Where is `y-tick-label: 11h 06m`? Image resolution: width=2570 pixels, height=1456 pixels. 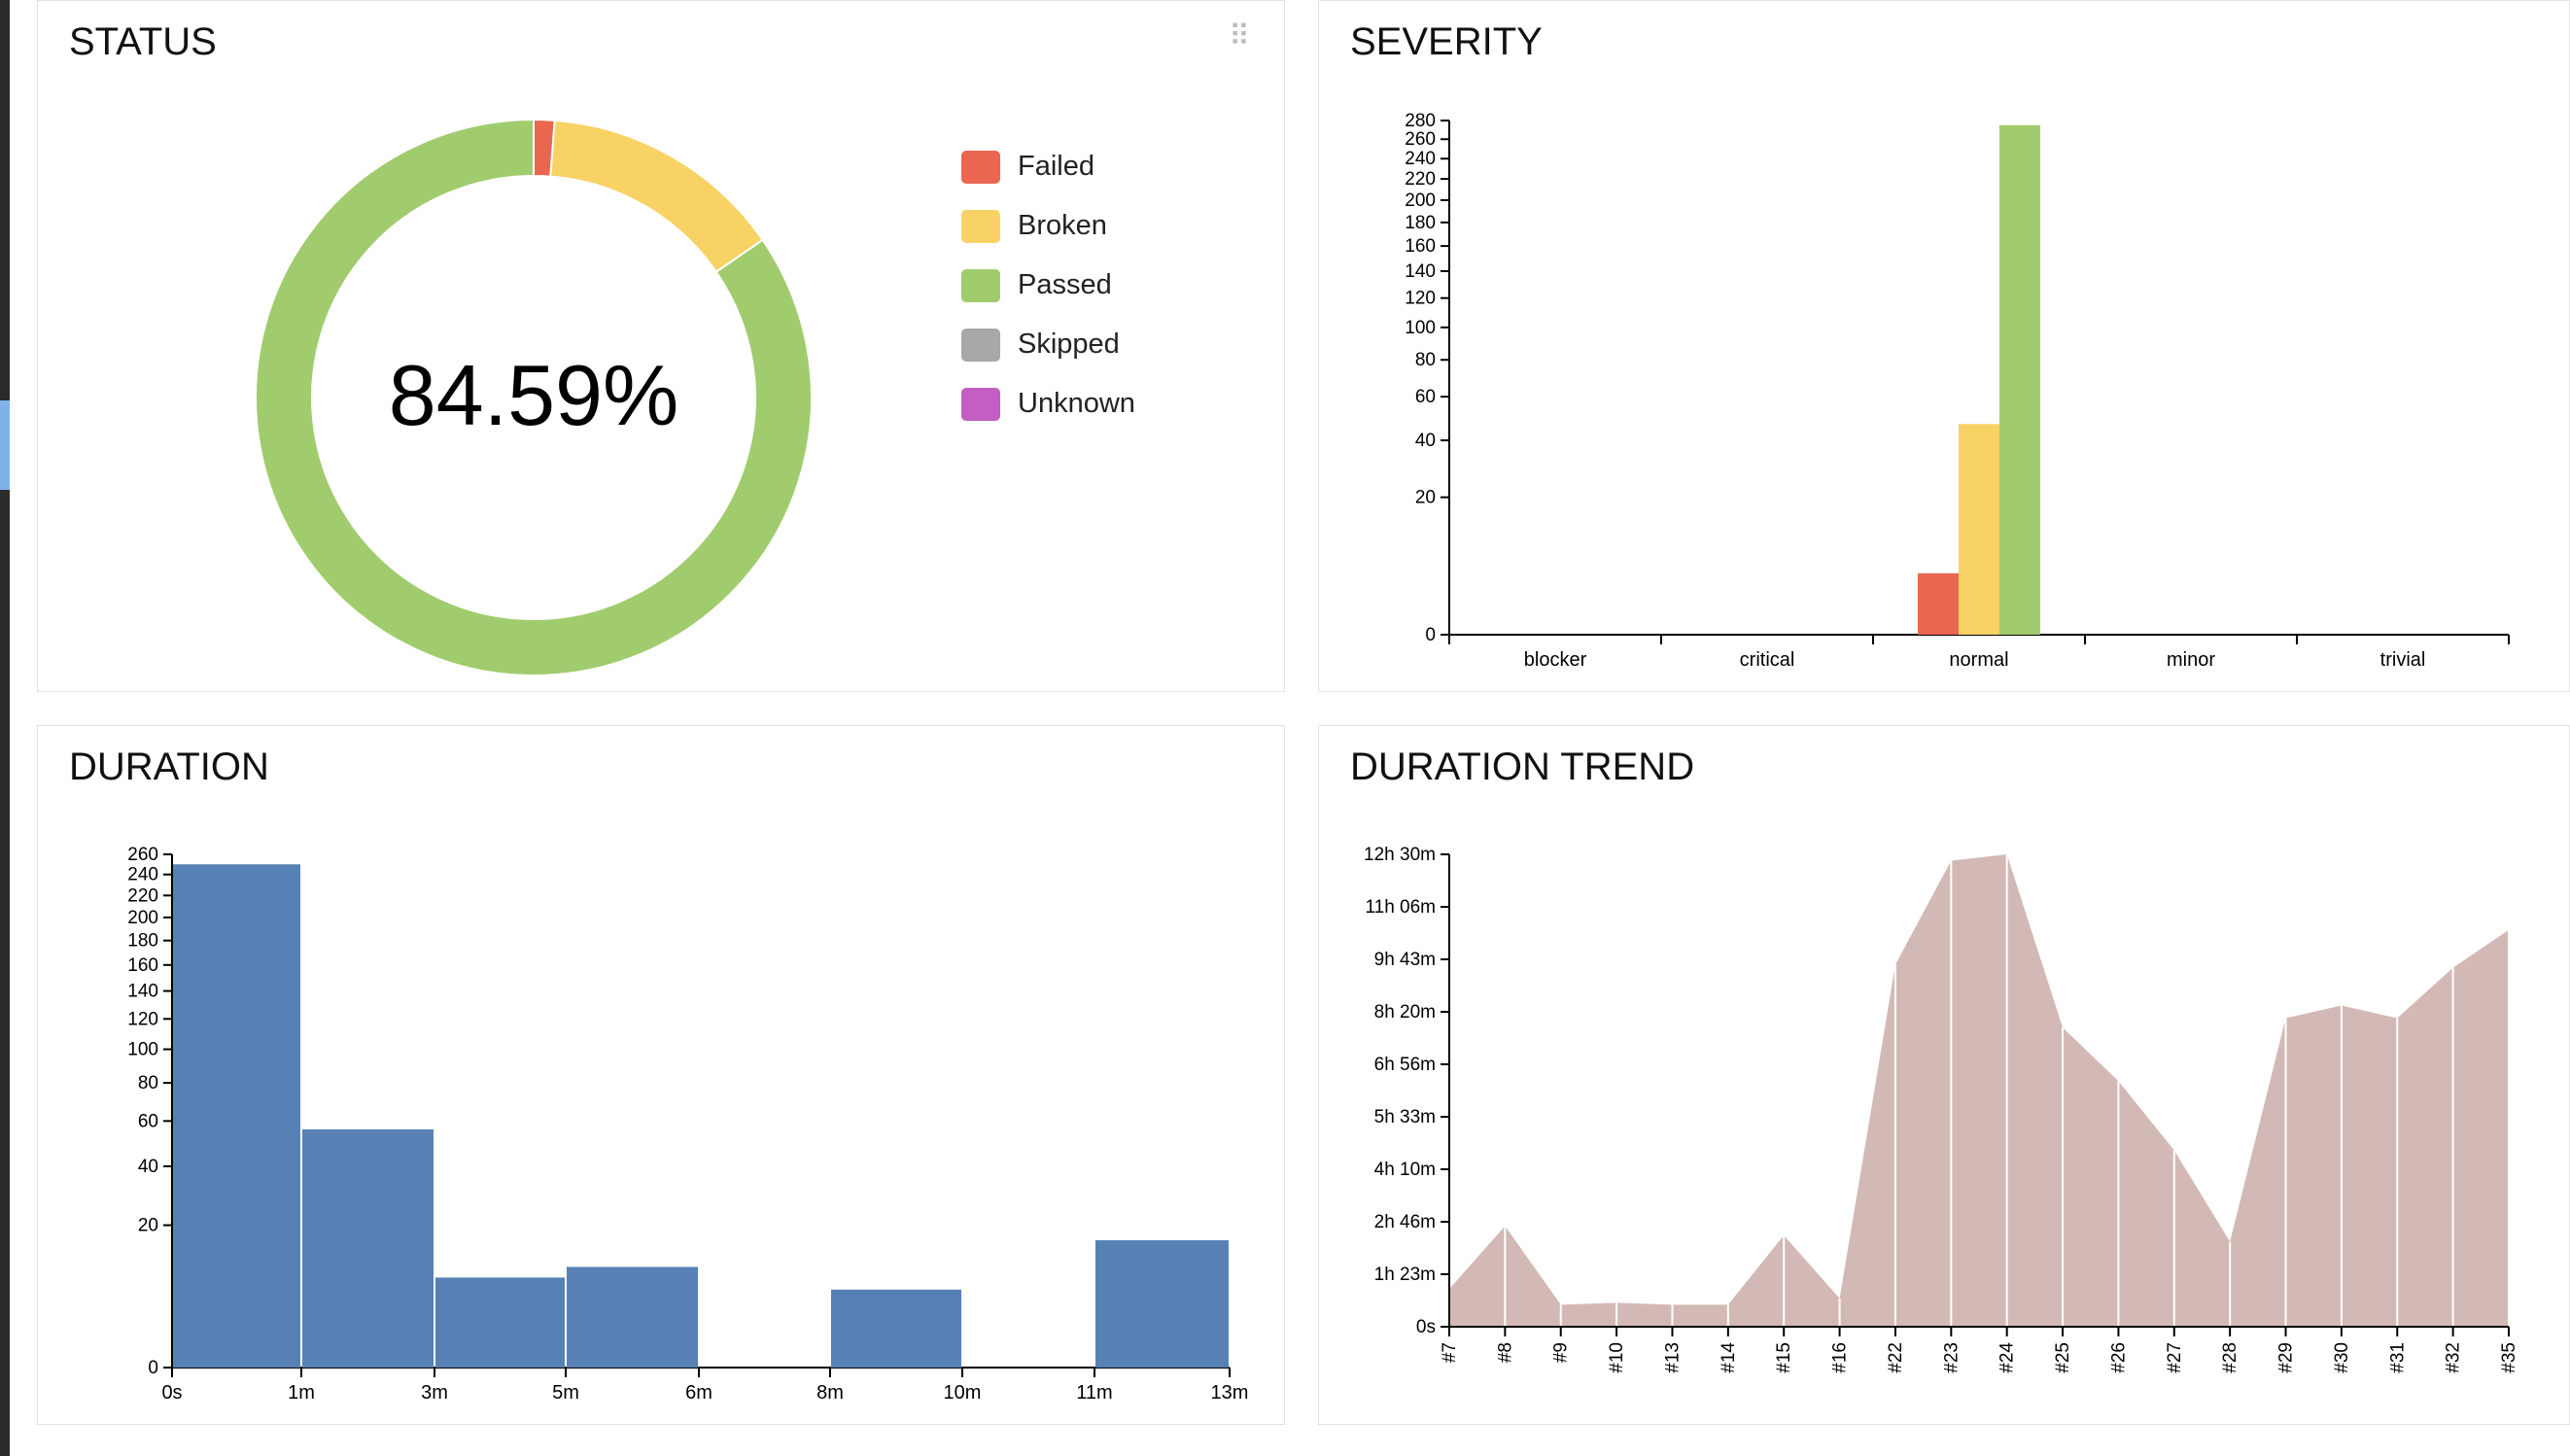
y-tick-label: 11h 06m is located at coordinates (1400, 907).